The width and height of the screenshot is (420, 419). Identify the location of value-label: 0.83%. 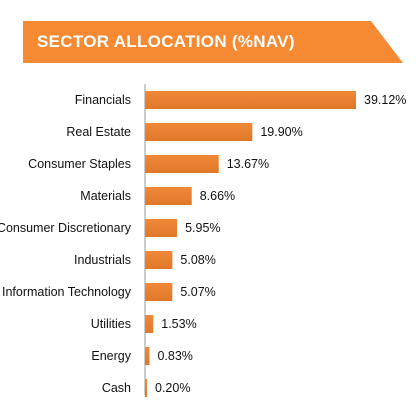
(174, 356).